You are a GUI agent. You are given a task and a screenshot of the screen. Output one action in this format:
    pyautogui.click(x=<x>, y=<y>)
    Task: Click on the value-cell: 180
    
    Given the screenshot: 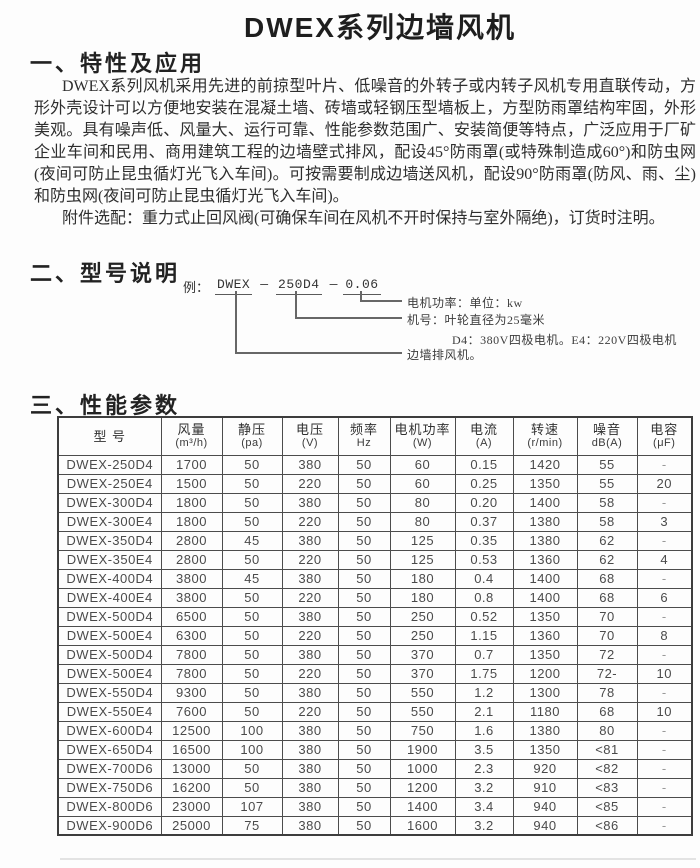 What is the action you would take?
    pyautogui.click(x=422, y=597)
    